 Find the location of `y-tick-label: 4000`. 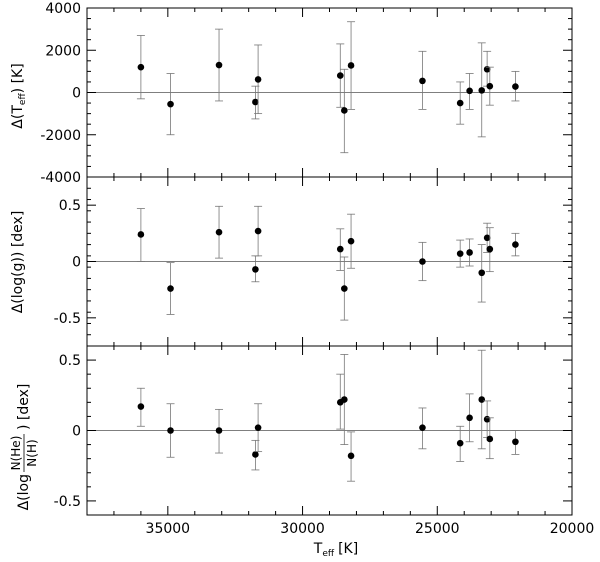

y-tick-label: 4000 is located at coordinates (63, 9).